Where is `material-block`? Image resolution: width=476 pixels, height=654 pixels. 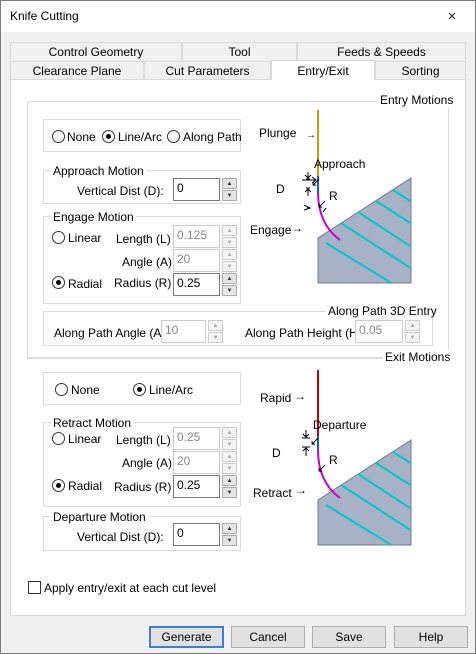 material-block is located at coordinates (364, 230).